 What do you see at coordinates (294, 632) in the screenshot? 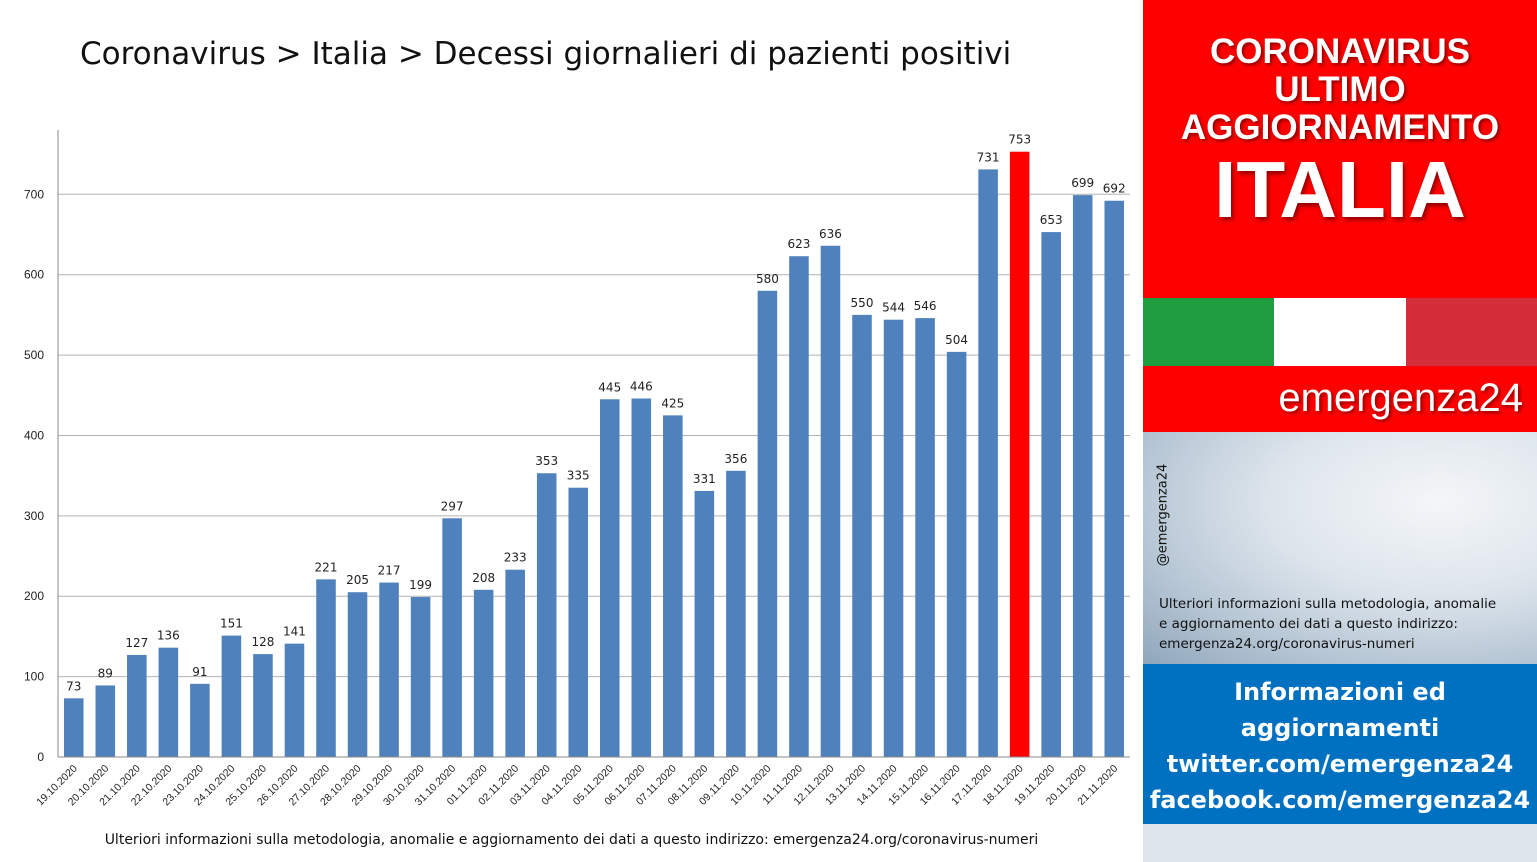
I see `data-label: 141` at bounding box center [294, 632].